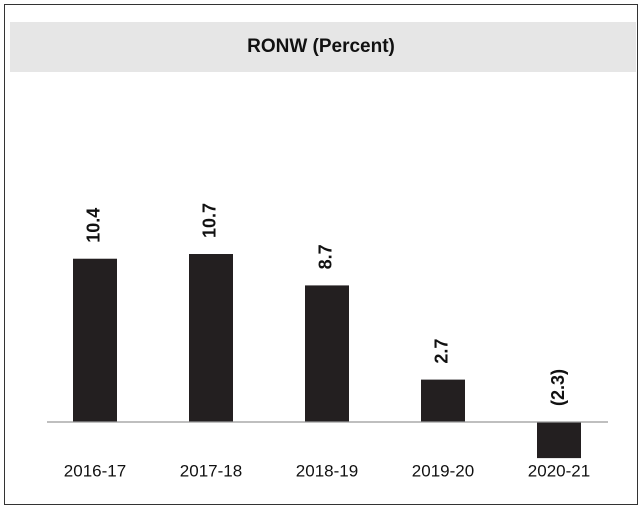 This screenshot has height=506, width=642. What do you see at coordinates (95, 470) in the screenshot?
I see `x-tick-label: 2016-17` at bounding box center [95, 470].